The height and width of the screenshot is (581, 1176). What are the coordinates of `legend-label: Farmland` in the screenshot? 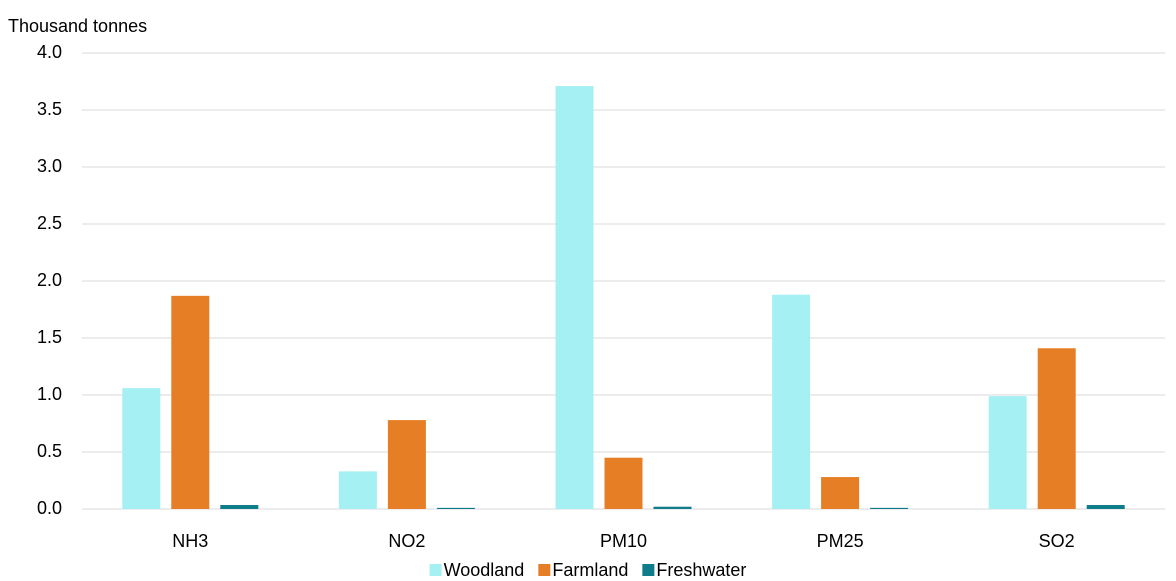 It's located at (590, 570).